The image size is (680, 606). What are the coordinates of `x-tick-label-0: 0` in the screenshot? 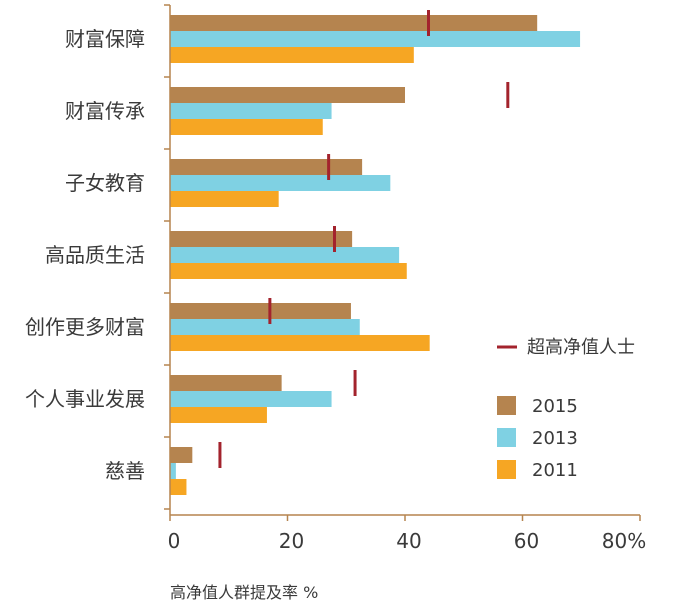 It's located at (174, 541).